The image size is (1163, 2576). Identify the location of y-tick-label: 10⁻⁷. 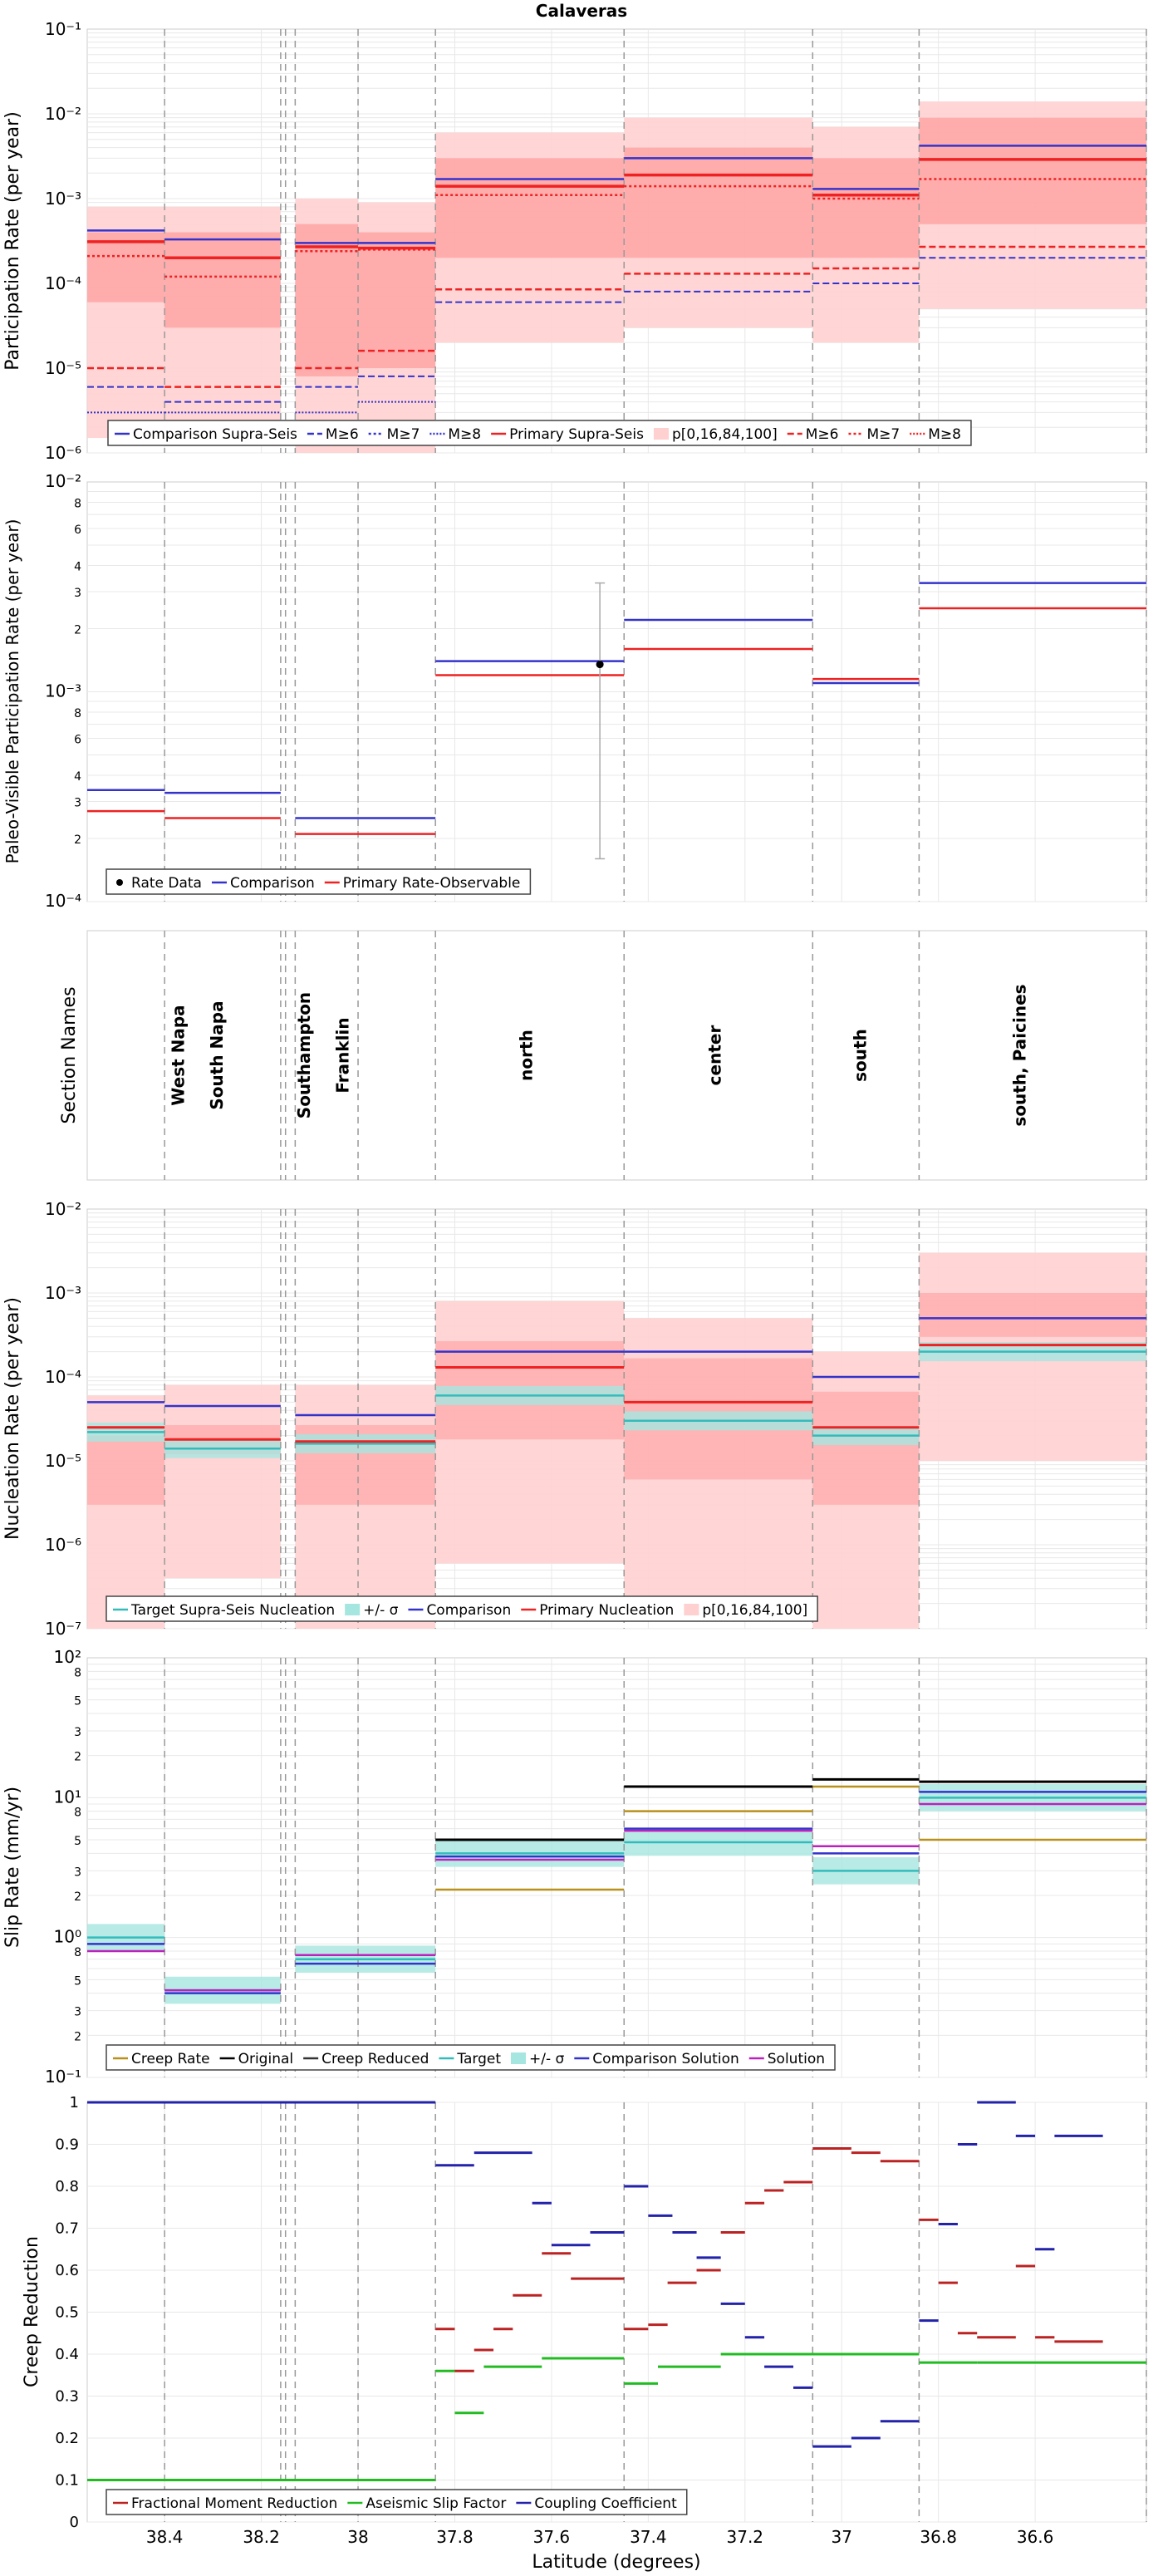
(63, 1629).